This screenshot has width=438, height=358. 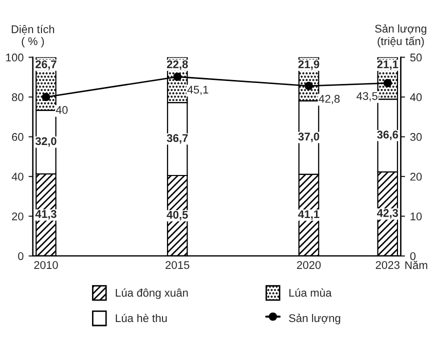 What do you see at coordinates (18, 137) in the screenshot?
I see `y-tick-label: 60` at bounding box center [18, 137].